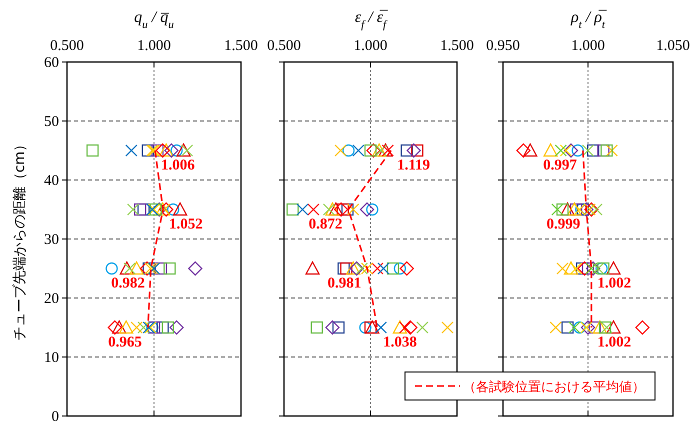  I want to click on y-tick-label: 60, so click(51, 63).